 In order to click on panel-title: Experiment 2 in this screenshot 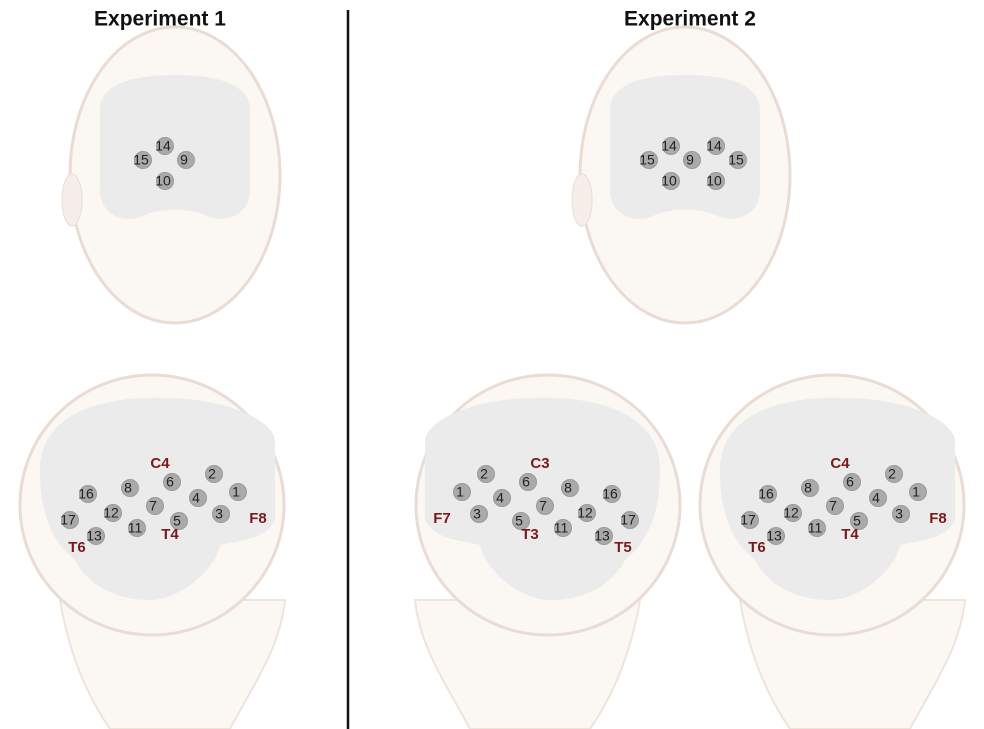, I will do `click(690, 19)`.